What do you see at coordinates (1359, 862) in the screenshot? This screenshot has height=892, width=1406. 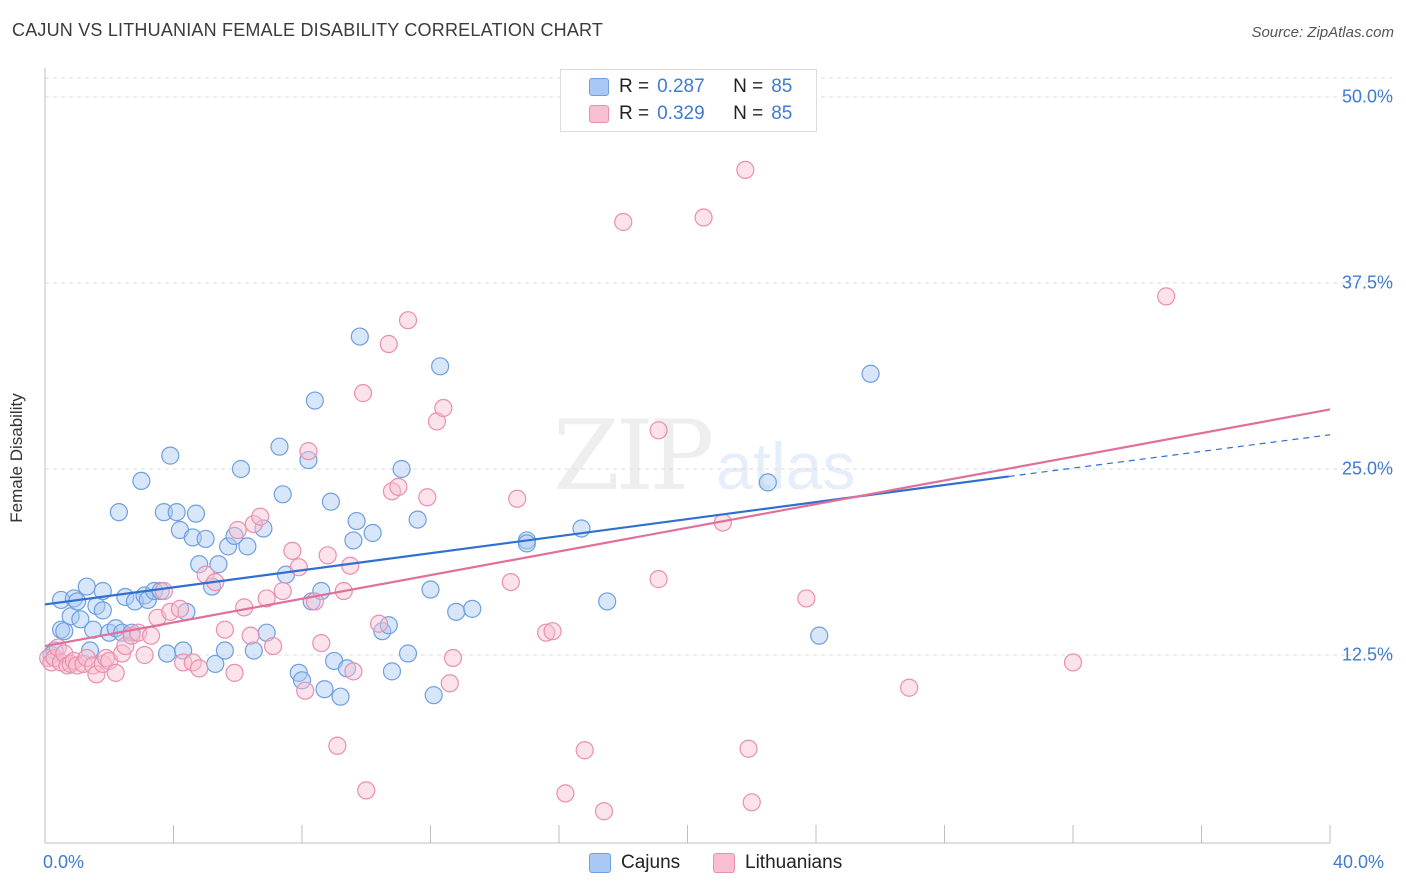 I see `x-tick-label-max: 40.0%` at bounding box center [1359, 862].